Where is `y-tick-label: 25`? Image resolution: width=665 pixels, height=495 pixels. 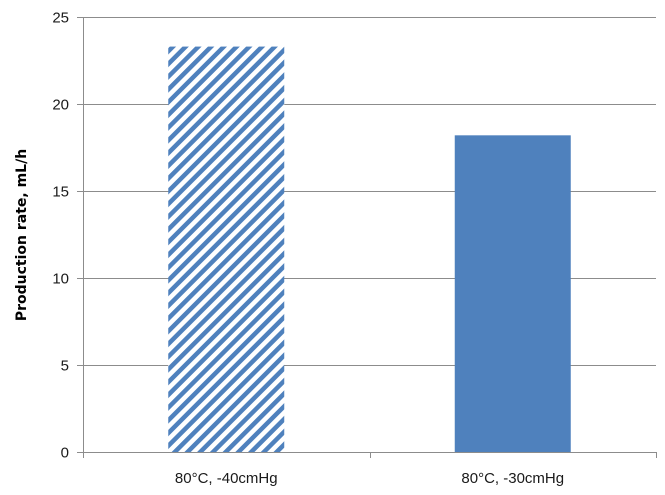
y-tick-label: 25 is located at coordinates (60, 18).